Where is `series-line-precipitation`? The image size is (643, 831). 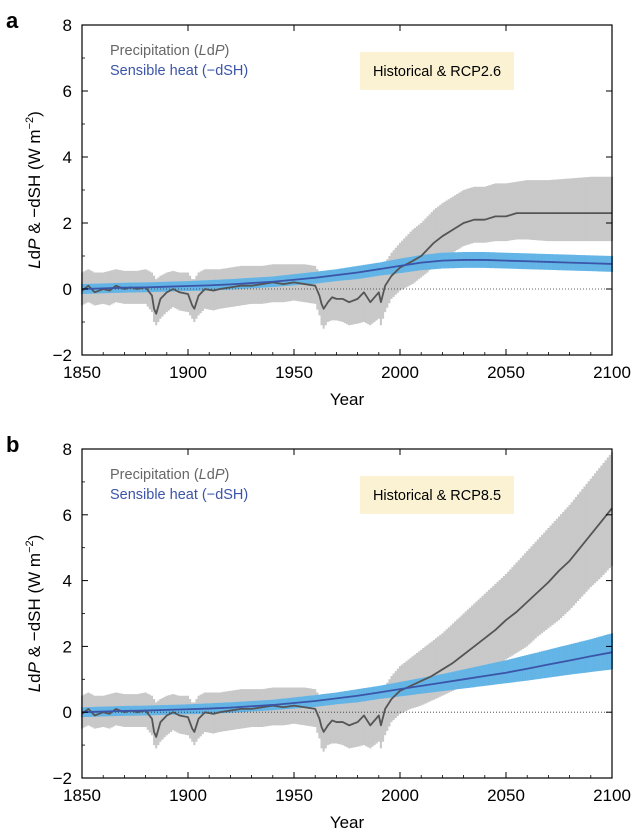 series-line-precipitation is located at coordinates (346, 263).